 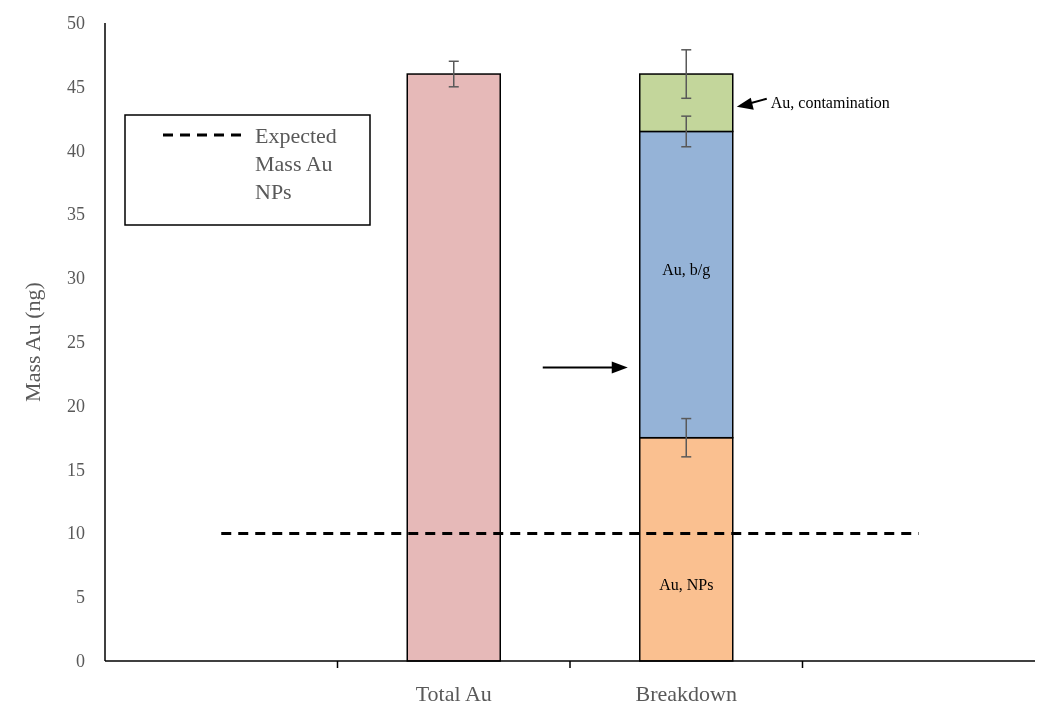 What do you see at coordinates (76, 86) in the screenshot?
I see `y-tick-label: 45` at bounding box center [76, 86].